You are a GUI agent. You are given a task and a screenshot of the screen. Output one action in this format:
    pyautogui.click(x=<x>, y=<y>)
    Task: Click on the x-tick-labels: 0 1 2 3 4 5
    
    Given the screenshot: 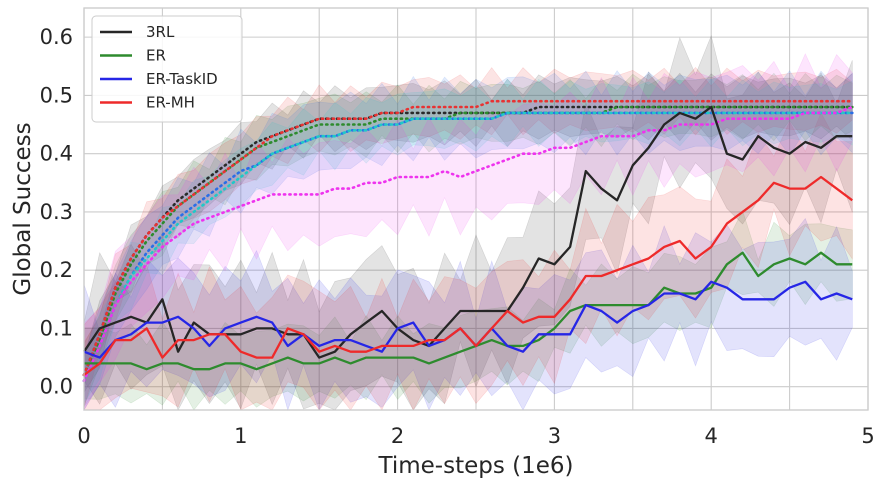 What is the action you would take?
    pyautogui.click(x=475, y=436)
    